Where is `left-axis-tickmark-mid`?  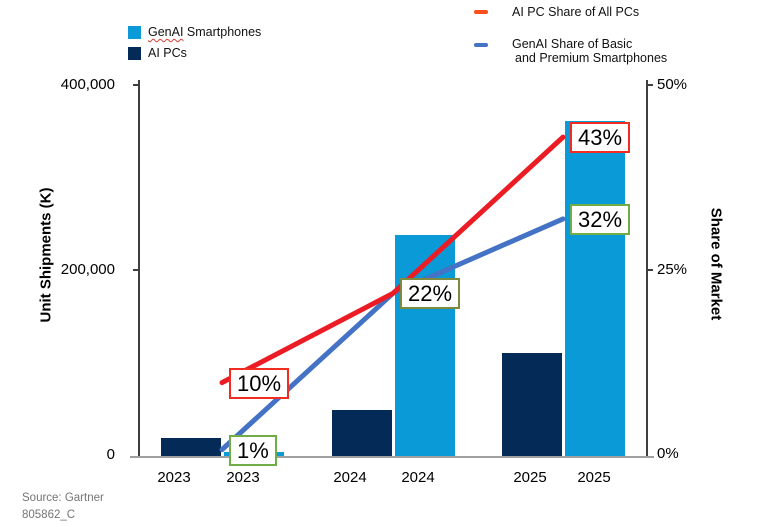 left-axis-tickmark-mid is located at coordinates (135, 270).